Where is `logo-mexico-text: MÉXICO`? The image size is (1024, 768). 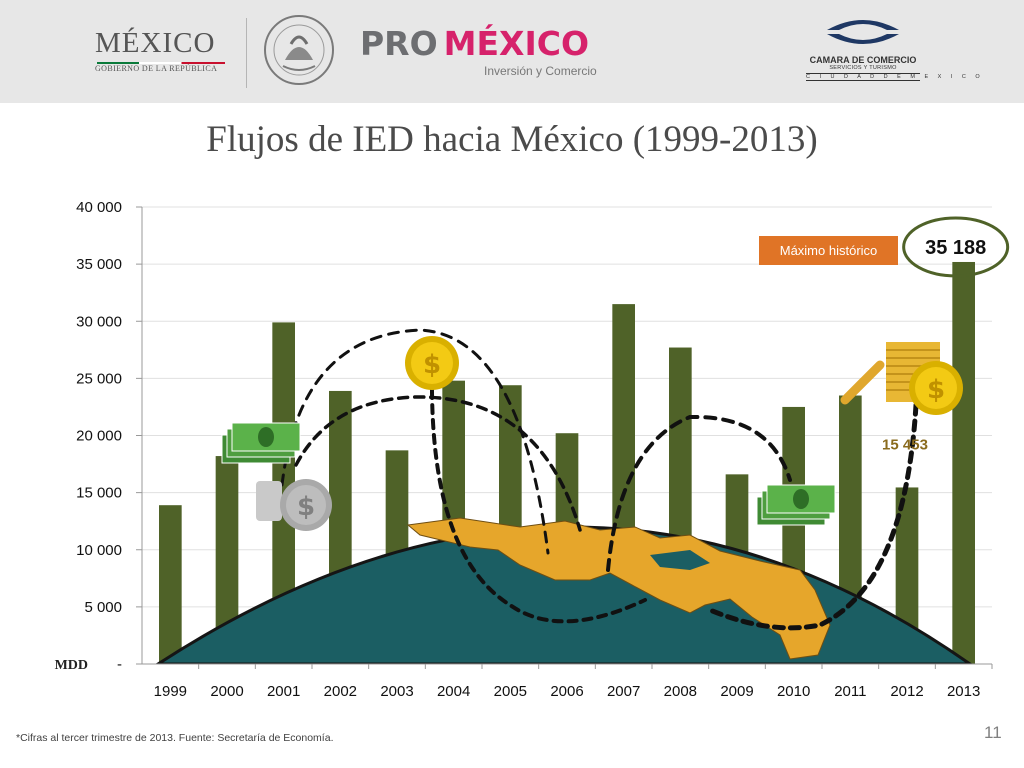
logo-mexico-text: MÉXICO is located at coordinates (516, 43).